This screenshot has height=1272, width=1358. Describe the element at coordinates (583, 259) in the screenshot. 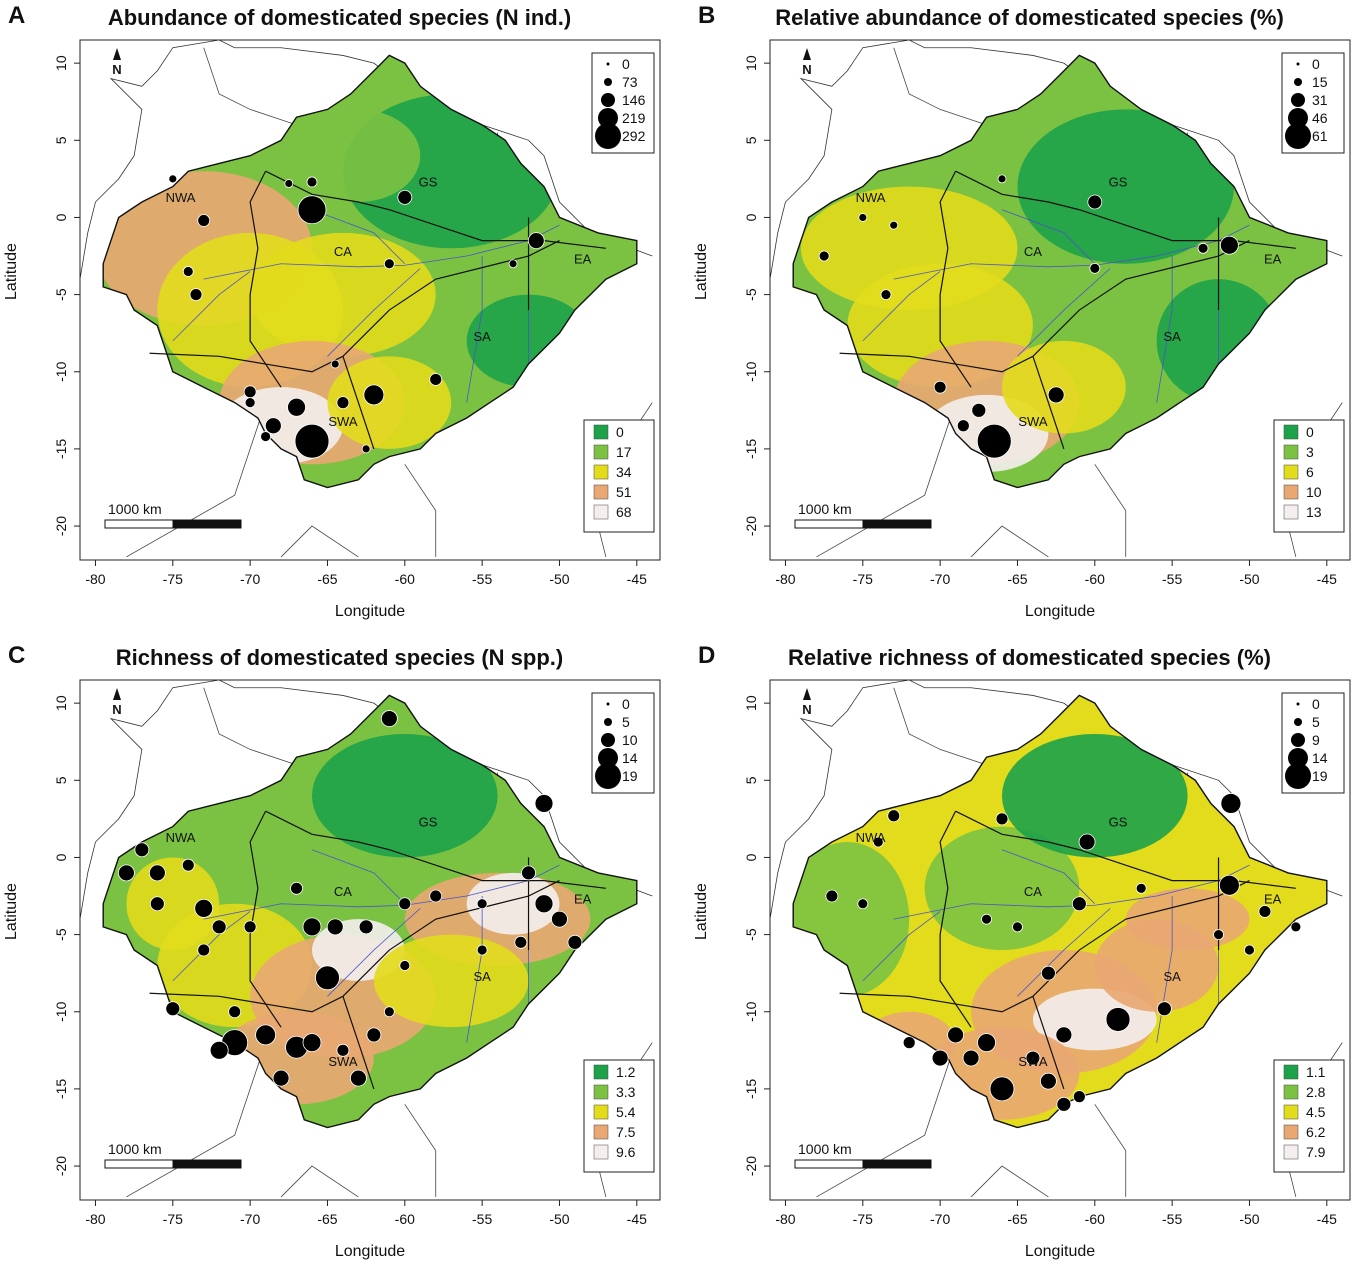

I see `region-label-ea: EA` at that location.